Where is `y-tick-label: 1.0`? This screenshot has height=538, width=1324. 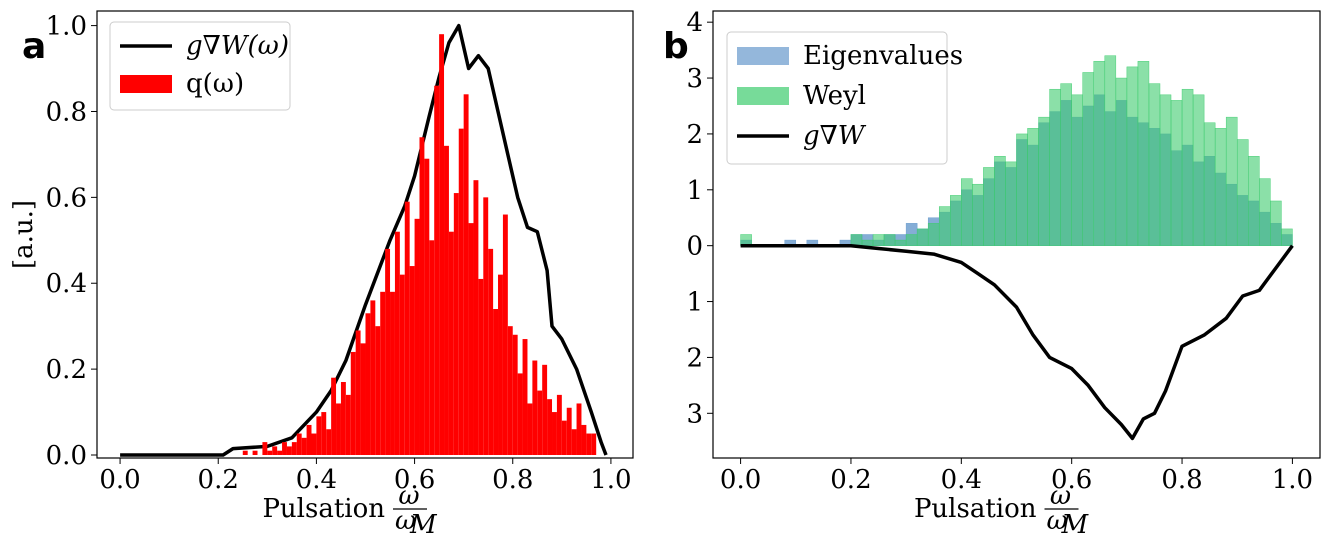
y-tick-label: 1.0 is located at coordinates (66, 27).